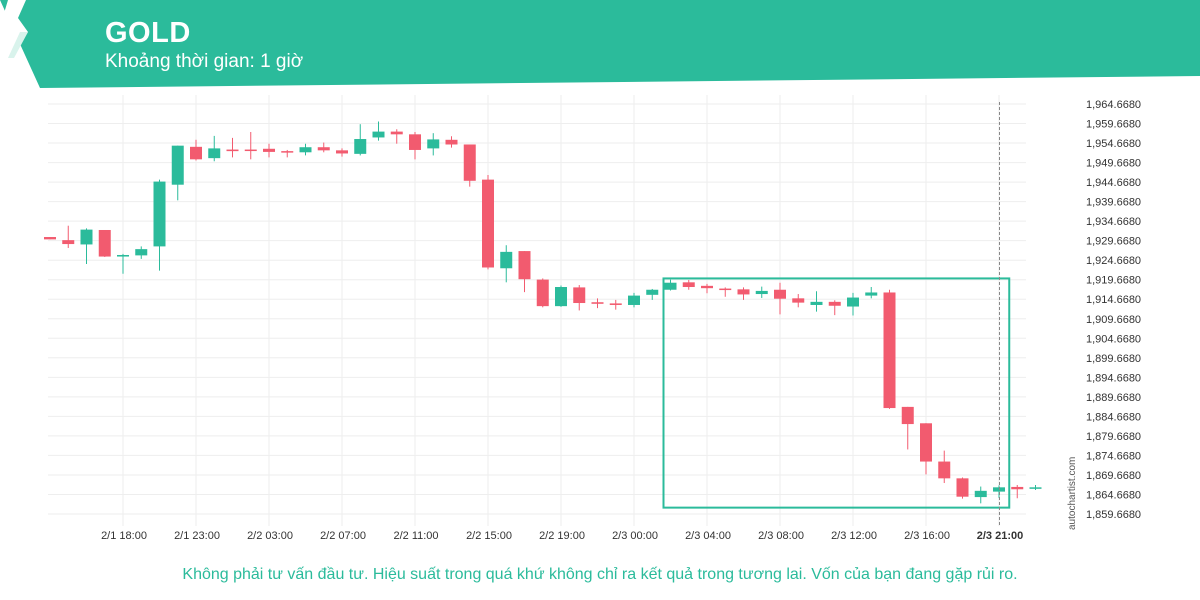 This screenshot has height=600, width=1200. I want to click on y-tick-label: 1,859.6680, so click(1113, 515).